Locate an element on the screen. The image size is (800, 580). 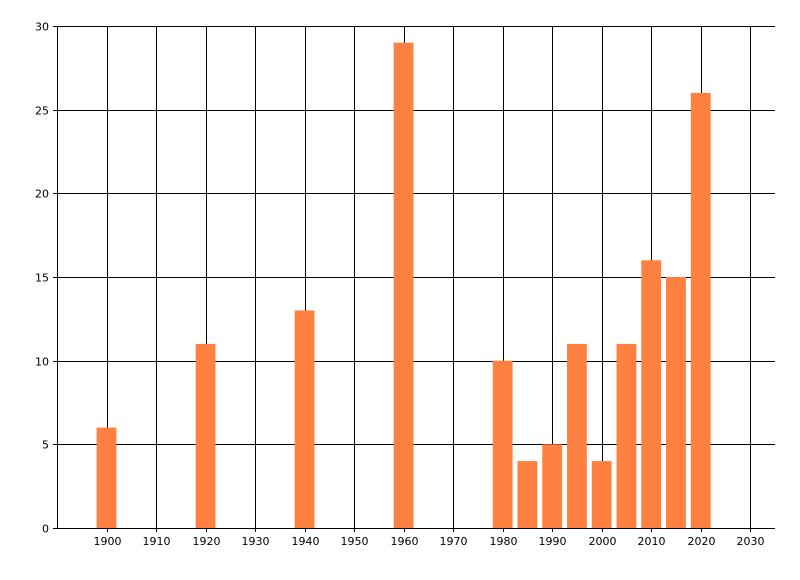
y-tick-label: 20 is located at coordinates (42, 194).